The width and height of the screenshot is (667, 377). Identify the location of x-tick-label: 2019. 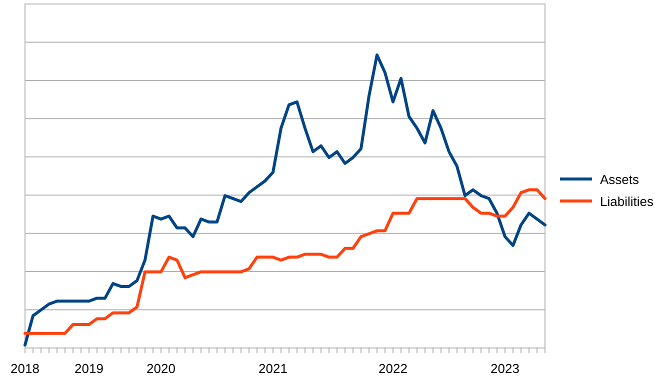
(89, 368).